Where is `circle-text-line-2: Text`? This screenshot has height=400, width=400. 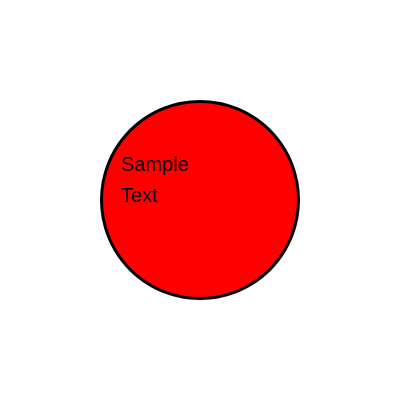 circle-text-line-2: Text is located at coordinates (139, 196).